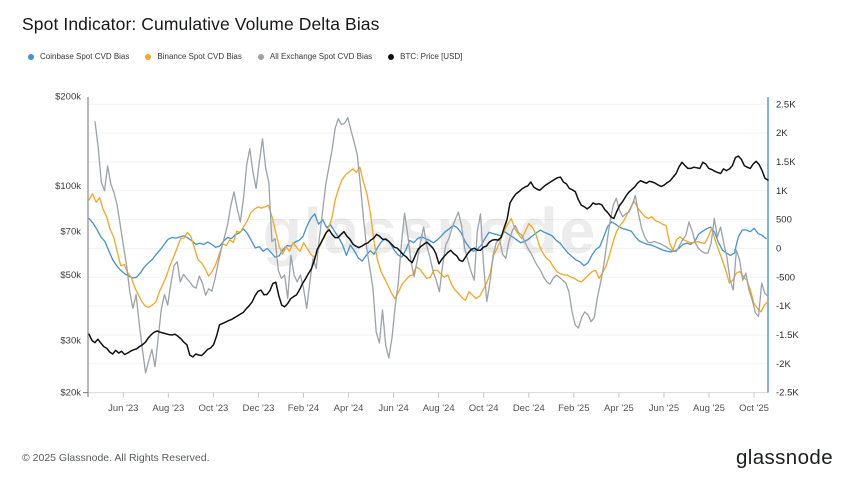 The image size is (860, 484). I want to click on right-axis-tick-label: -2.5K, so click(787, 393).